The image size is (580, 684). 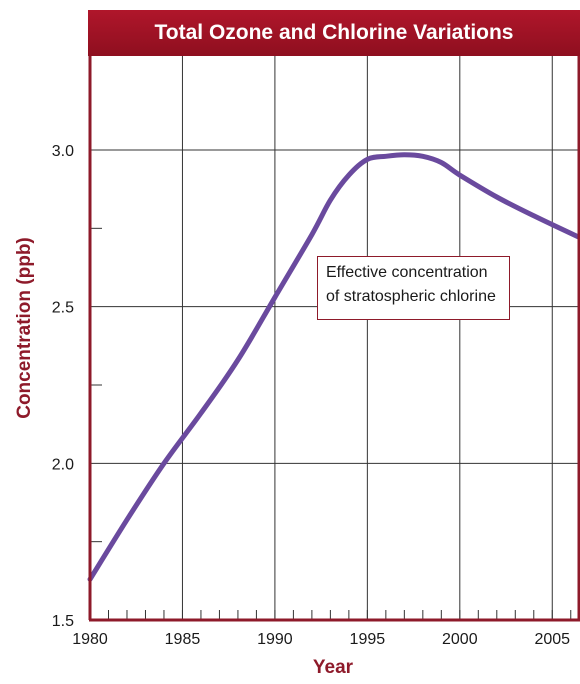 What do you see at coordinates (24, 328) in the screenshot?
I see `y-axis-title: Concentration (ppb)` at bounding box center [24, 328].